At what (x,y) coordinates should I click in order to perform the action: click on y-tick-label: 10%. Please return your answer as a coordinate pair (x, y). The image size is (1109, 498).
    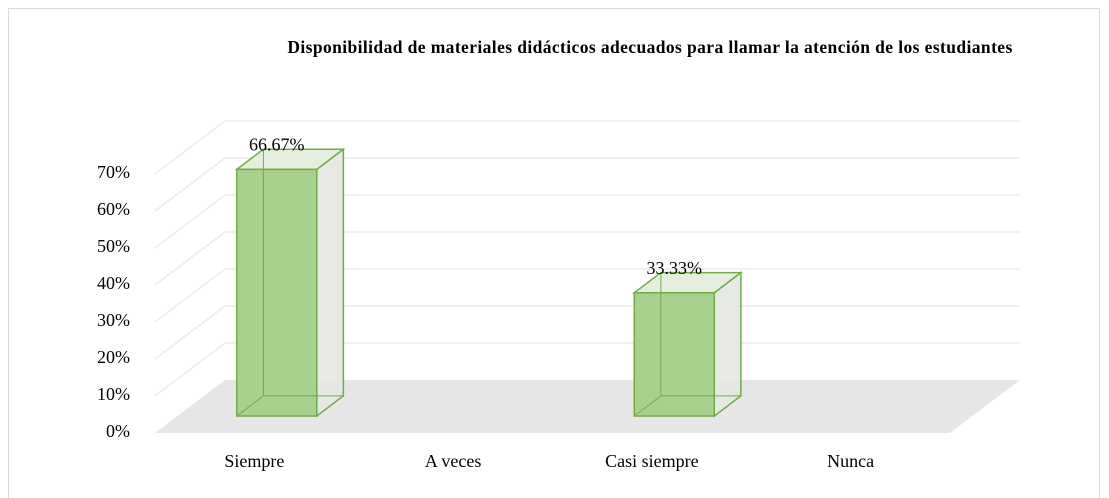
    Looking at the image, I should click on (113, 394).